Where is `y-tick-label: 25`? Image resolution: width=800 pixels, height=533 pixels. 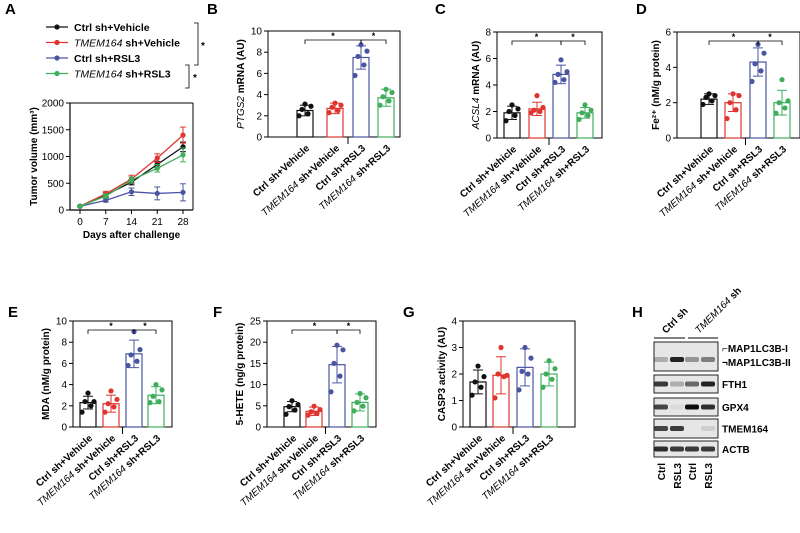 y-tick-label: 25 is located at coordinates (256, 322).